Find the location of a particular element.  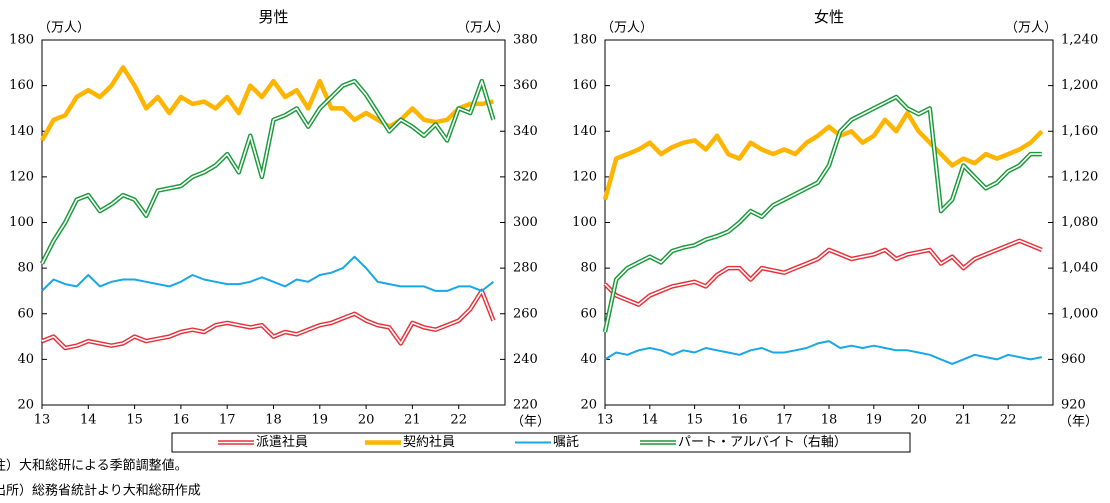

y2-tick-label: 300 is located at coordinates (525, 222).